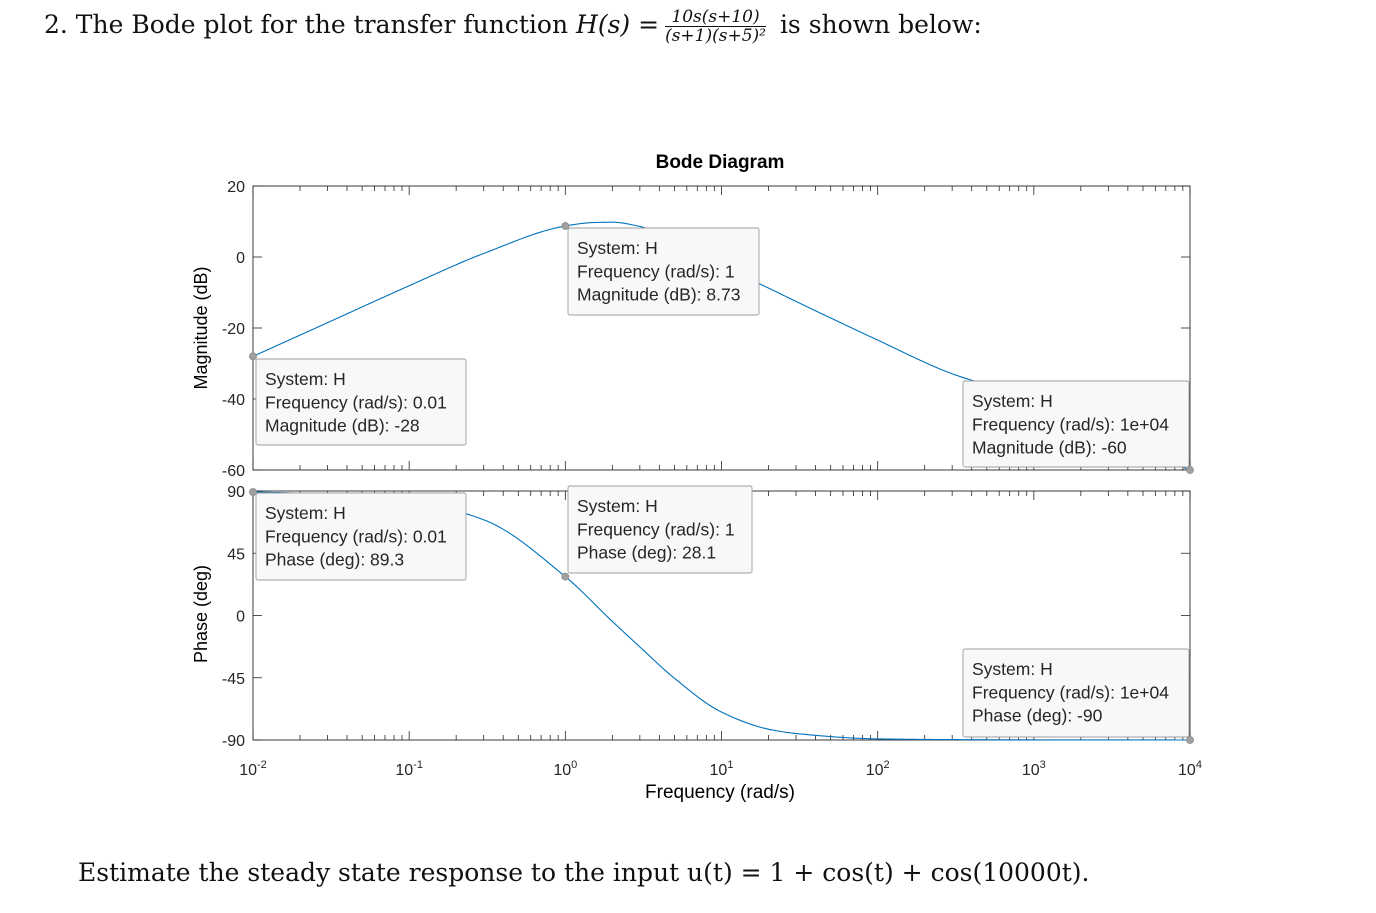 The height and width of the screenshot is (913, 1376). What do you see at coordinates (233, 741) in the screenshot?
I see `phase-y-tick-label: -90` at bounding box center [233, 741].